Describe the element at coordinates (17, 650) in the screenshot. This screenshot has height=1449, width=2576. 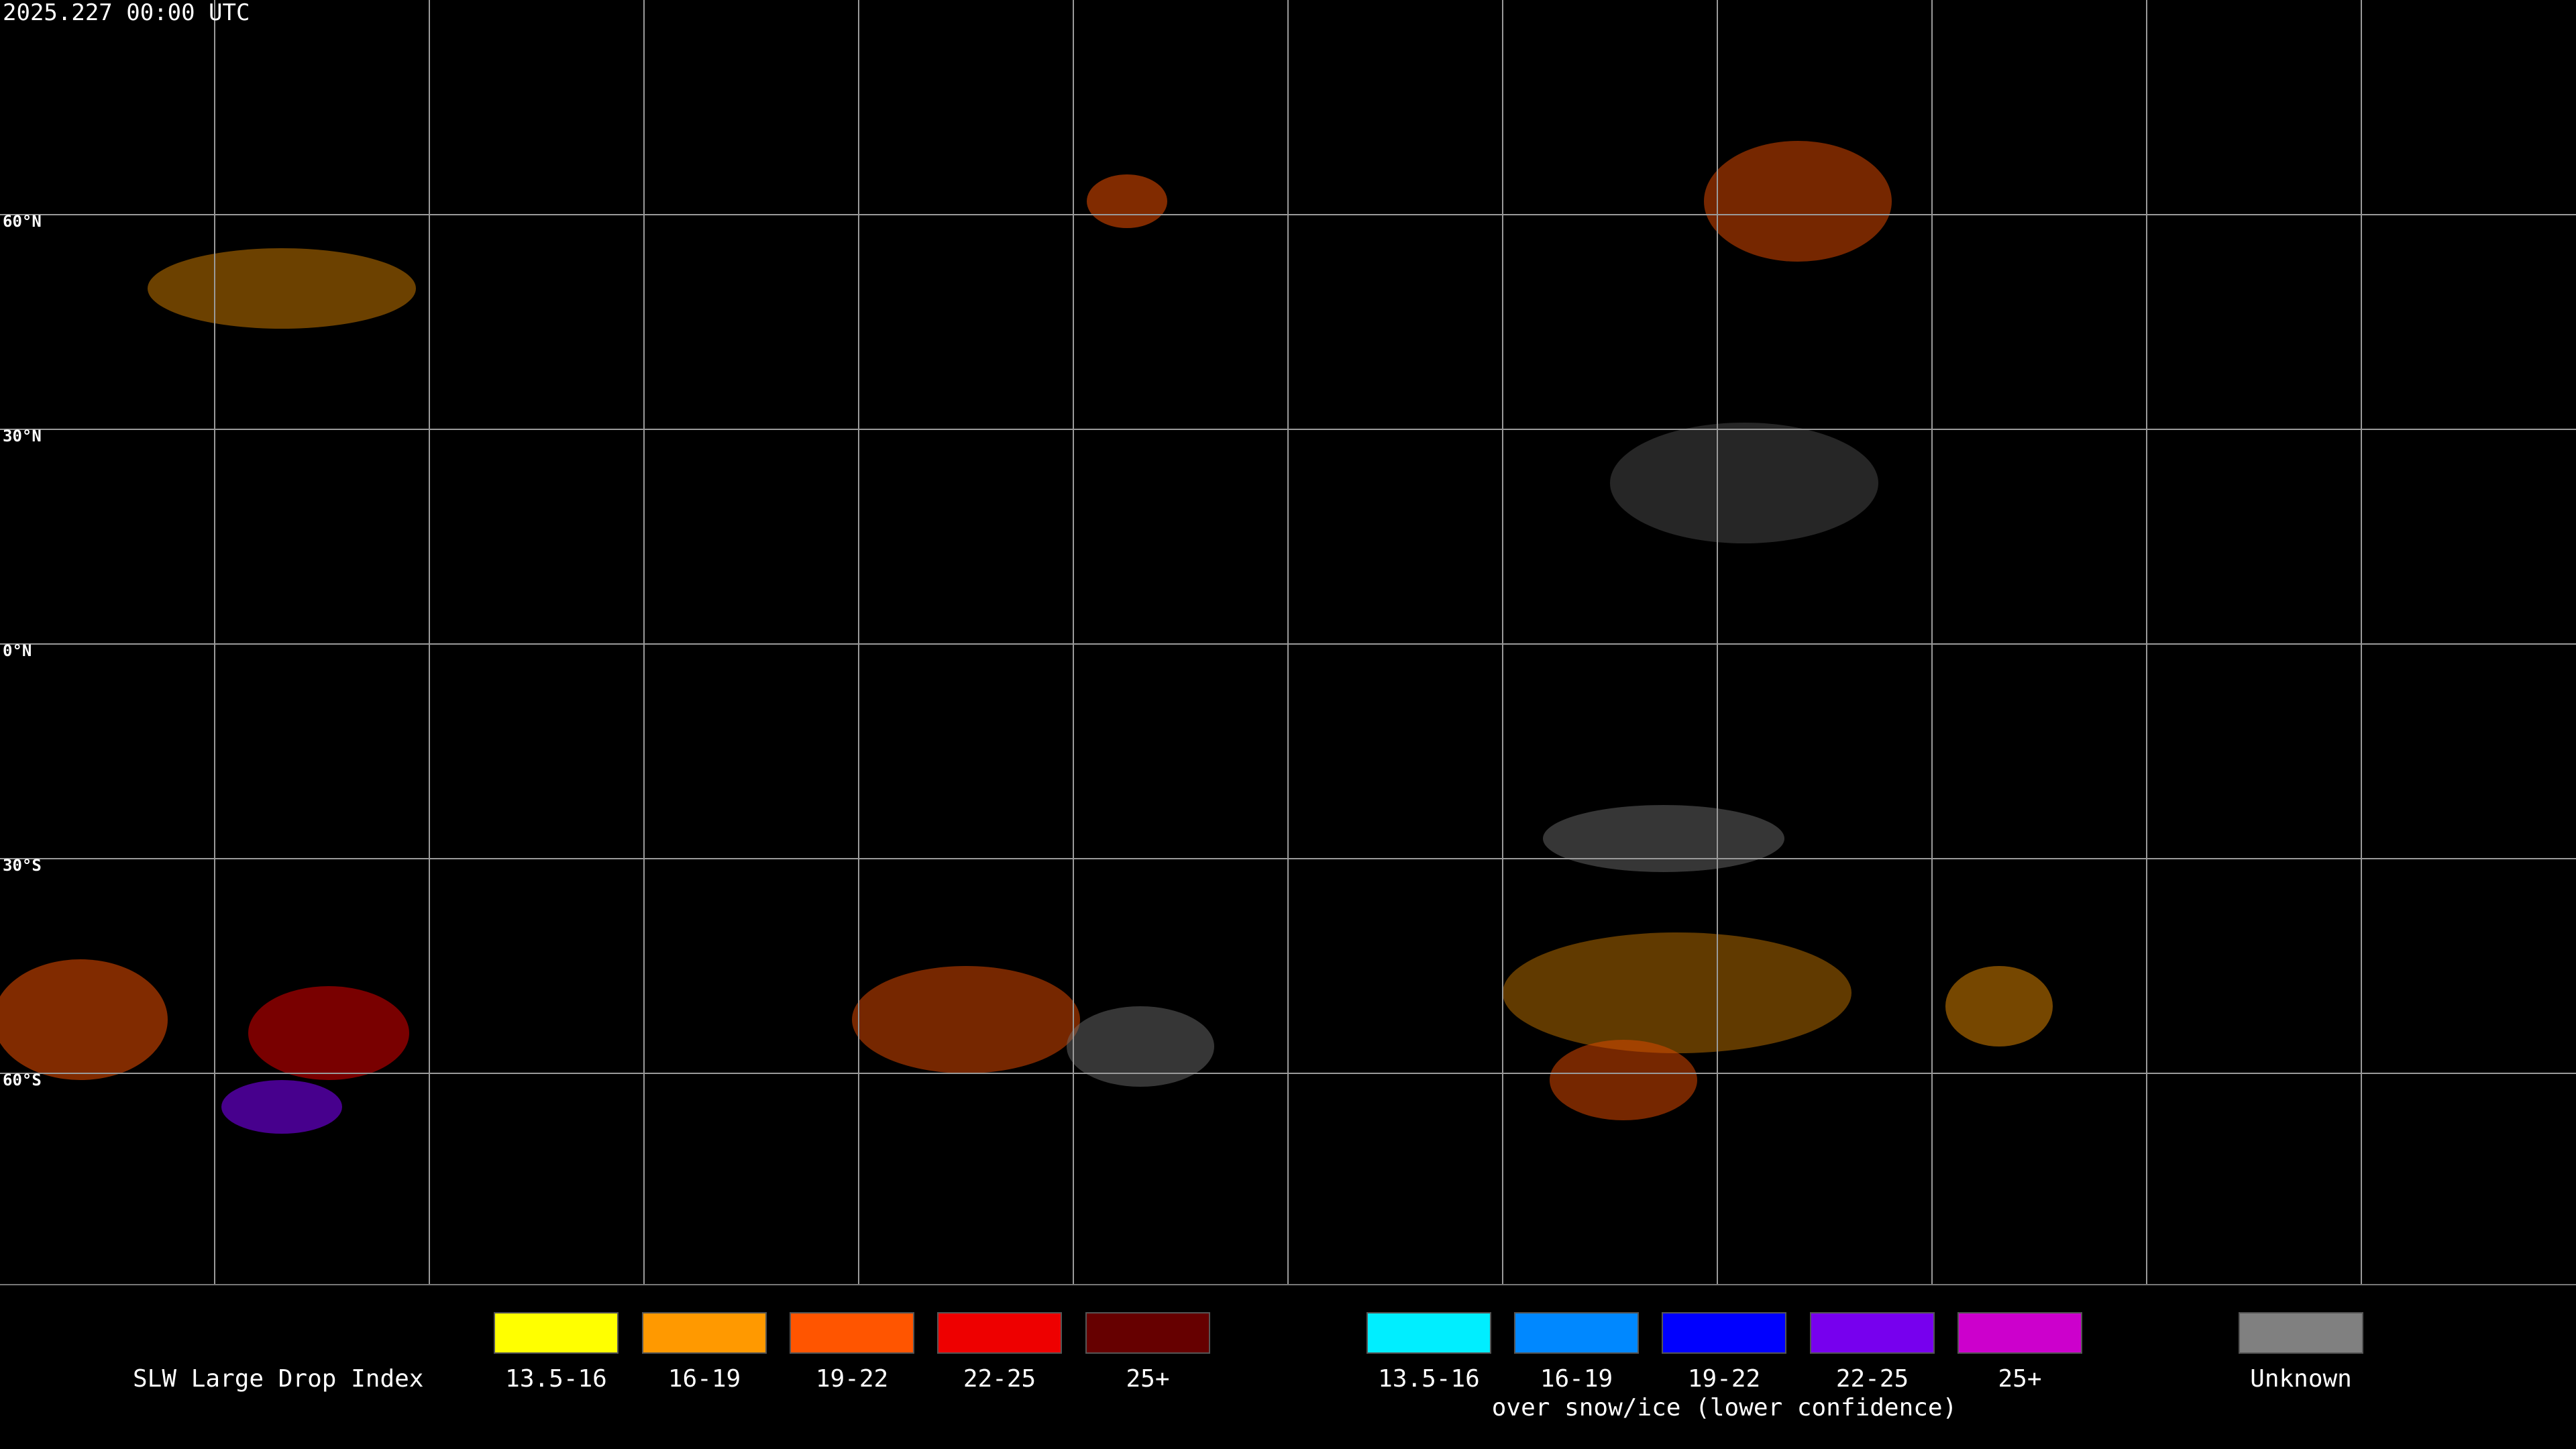
I see `latitude-label: 0°N` at that location.